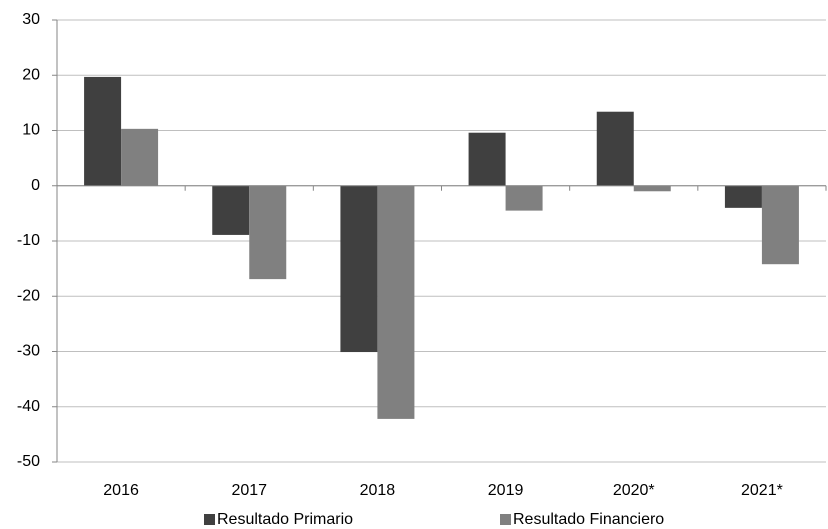 Image resolution: width=828 pixels, height=529 pixels. Describe the element at coordinates (285, 519) in the screenshot. I see `legend-label: Resultado Primario` at that location.